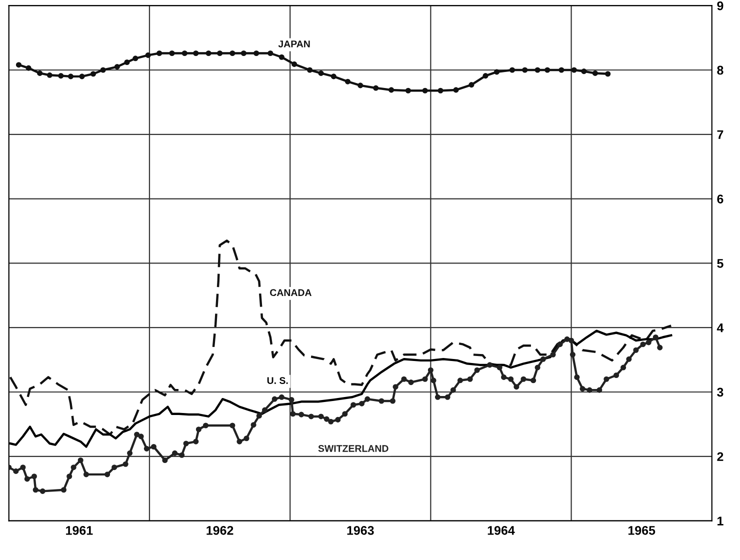 This screenshot has width=740, height=560. I want to click on y-tick-label: 9, so click(720, 5).